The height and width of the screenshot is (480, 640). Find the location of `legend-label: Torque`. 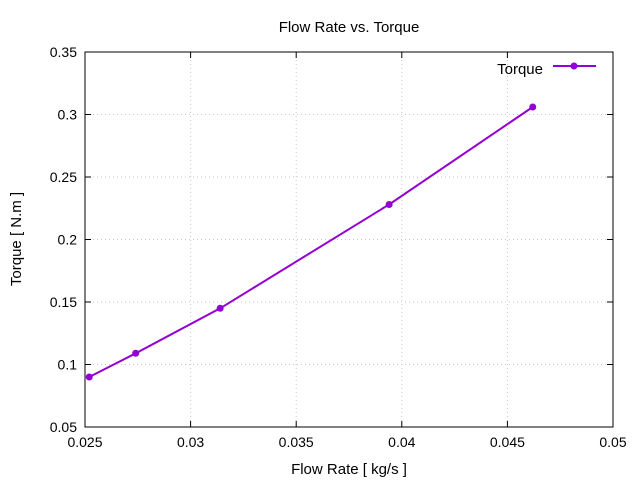

legend-label: Torque is located at coordinates (520, 69).